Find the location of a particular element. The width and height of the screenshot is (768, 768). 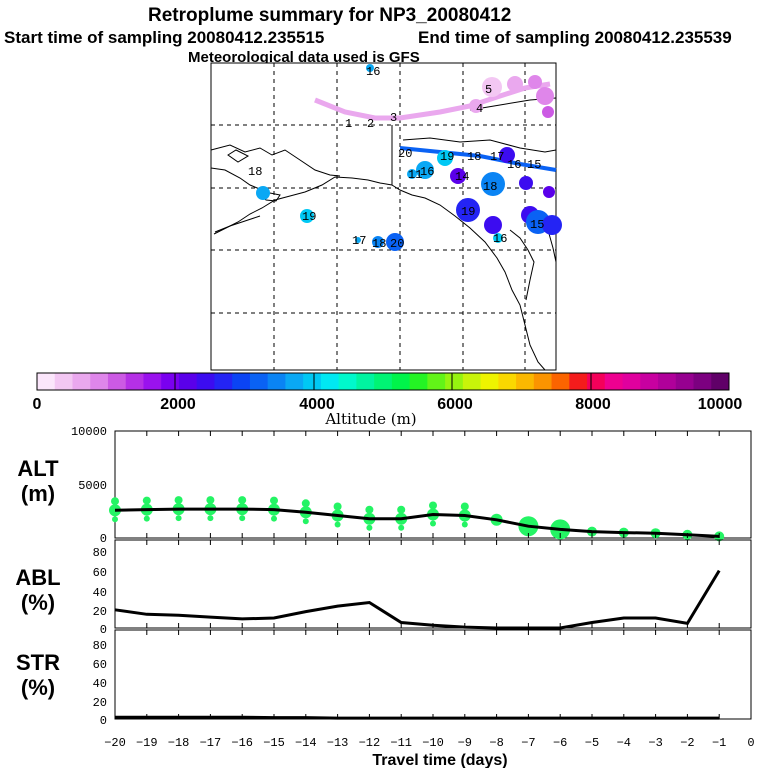

colorbar-label: 4000 is located at coordinates (317, 404).